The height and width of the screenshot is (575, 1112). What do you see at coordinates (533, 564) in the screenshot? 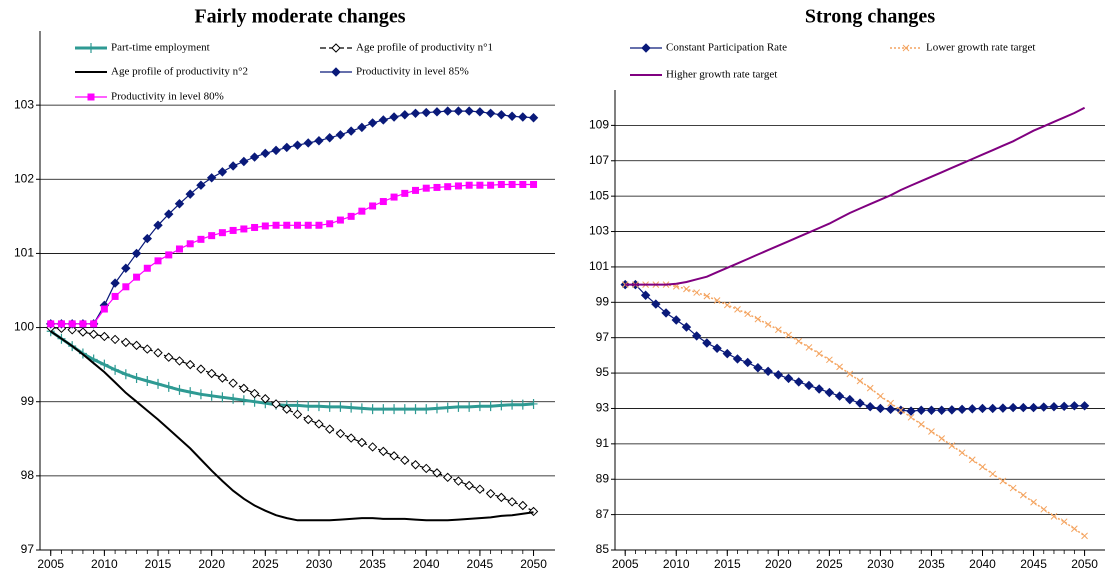
I see `x-tick-label: 2050` at bounding box center [533, 564].